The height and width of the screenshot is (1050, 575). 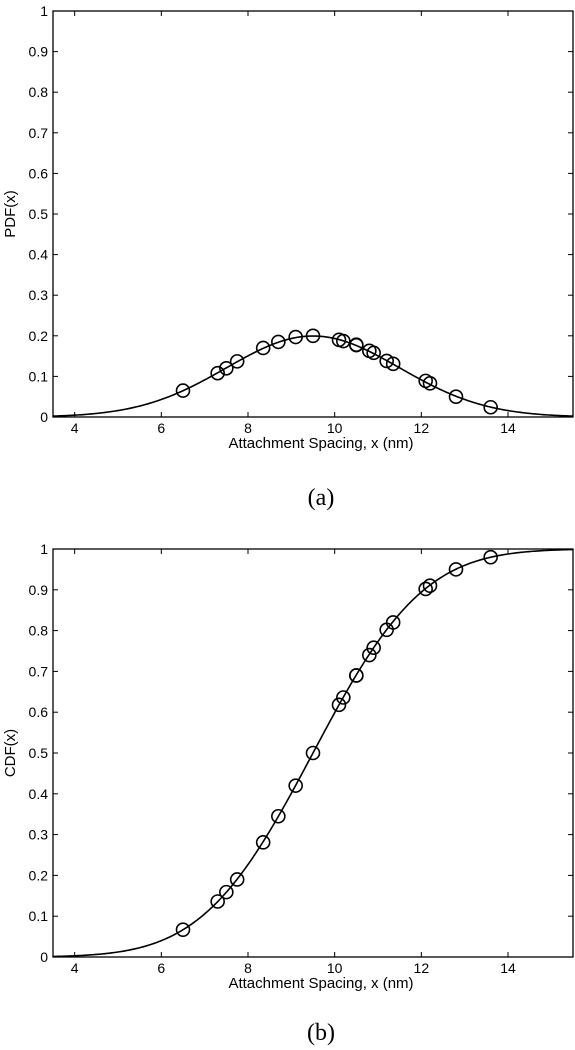 What do you see at coordinates (10, 753) in the screenshot?
I see `y-axis-label: CDF(x)` at bounding box center [10, 753].